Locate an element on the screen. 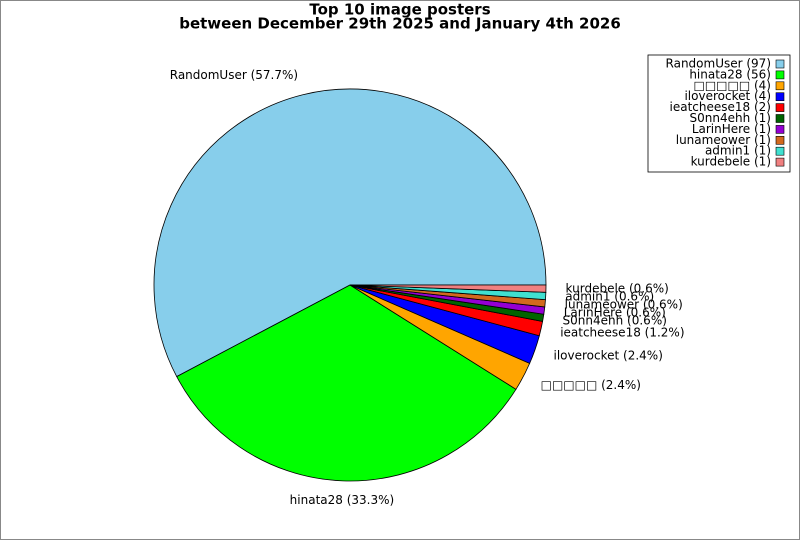 This screenshot has width=800, height=540. legend-label: ieatcheese18 (2) is located at coordinates (720, 107).